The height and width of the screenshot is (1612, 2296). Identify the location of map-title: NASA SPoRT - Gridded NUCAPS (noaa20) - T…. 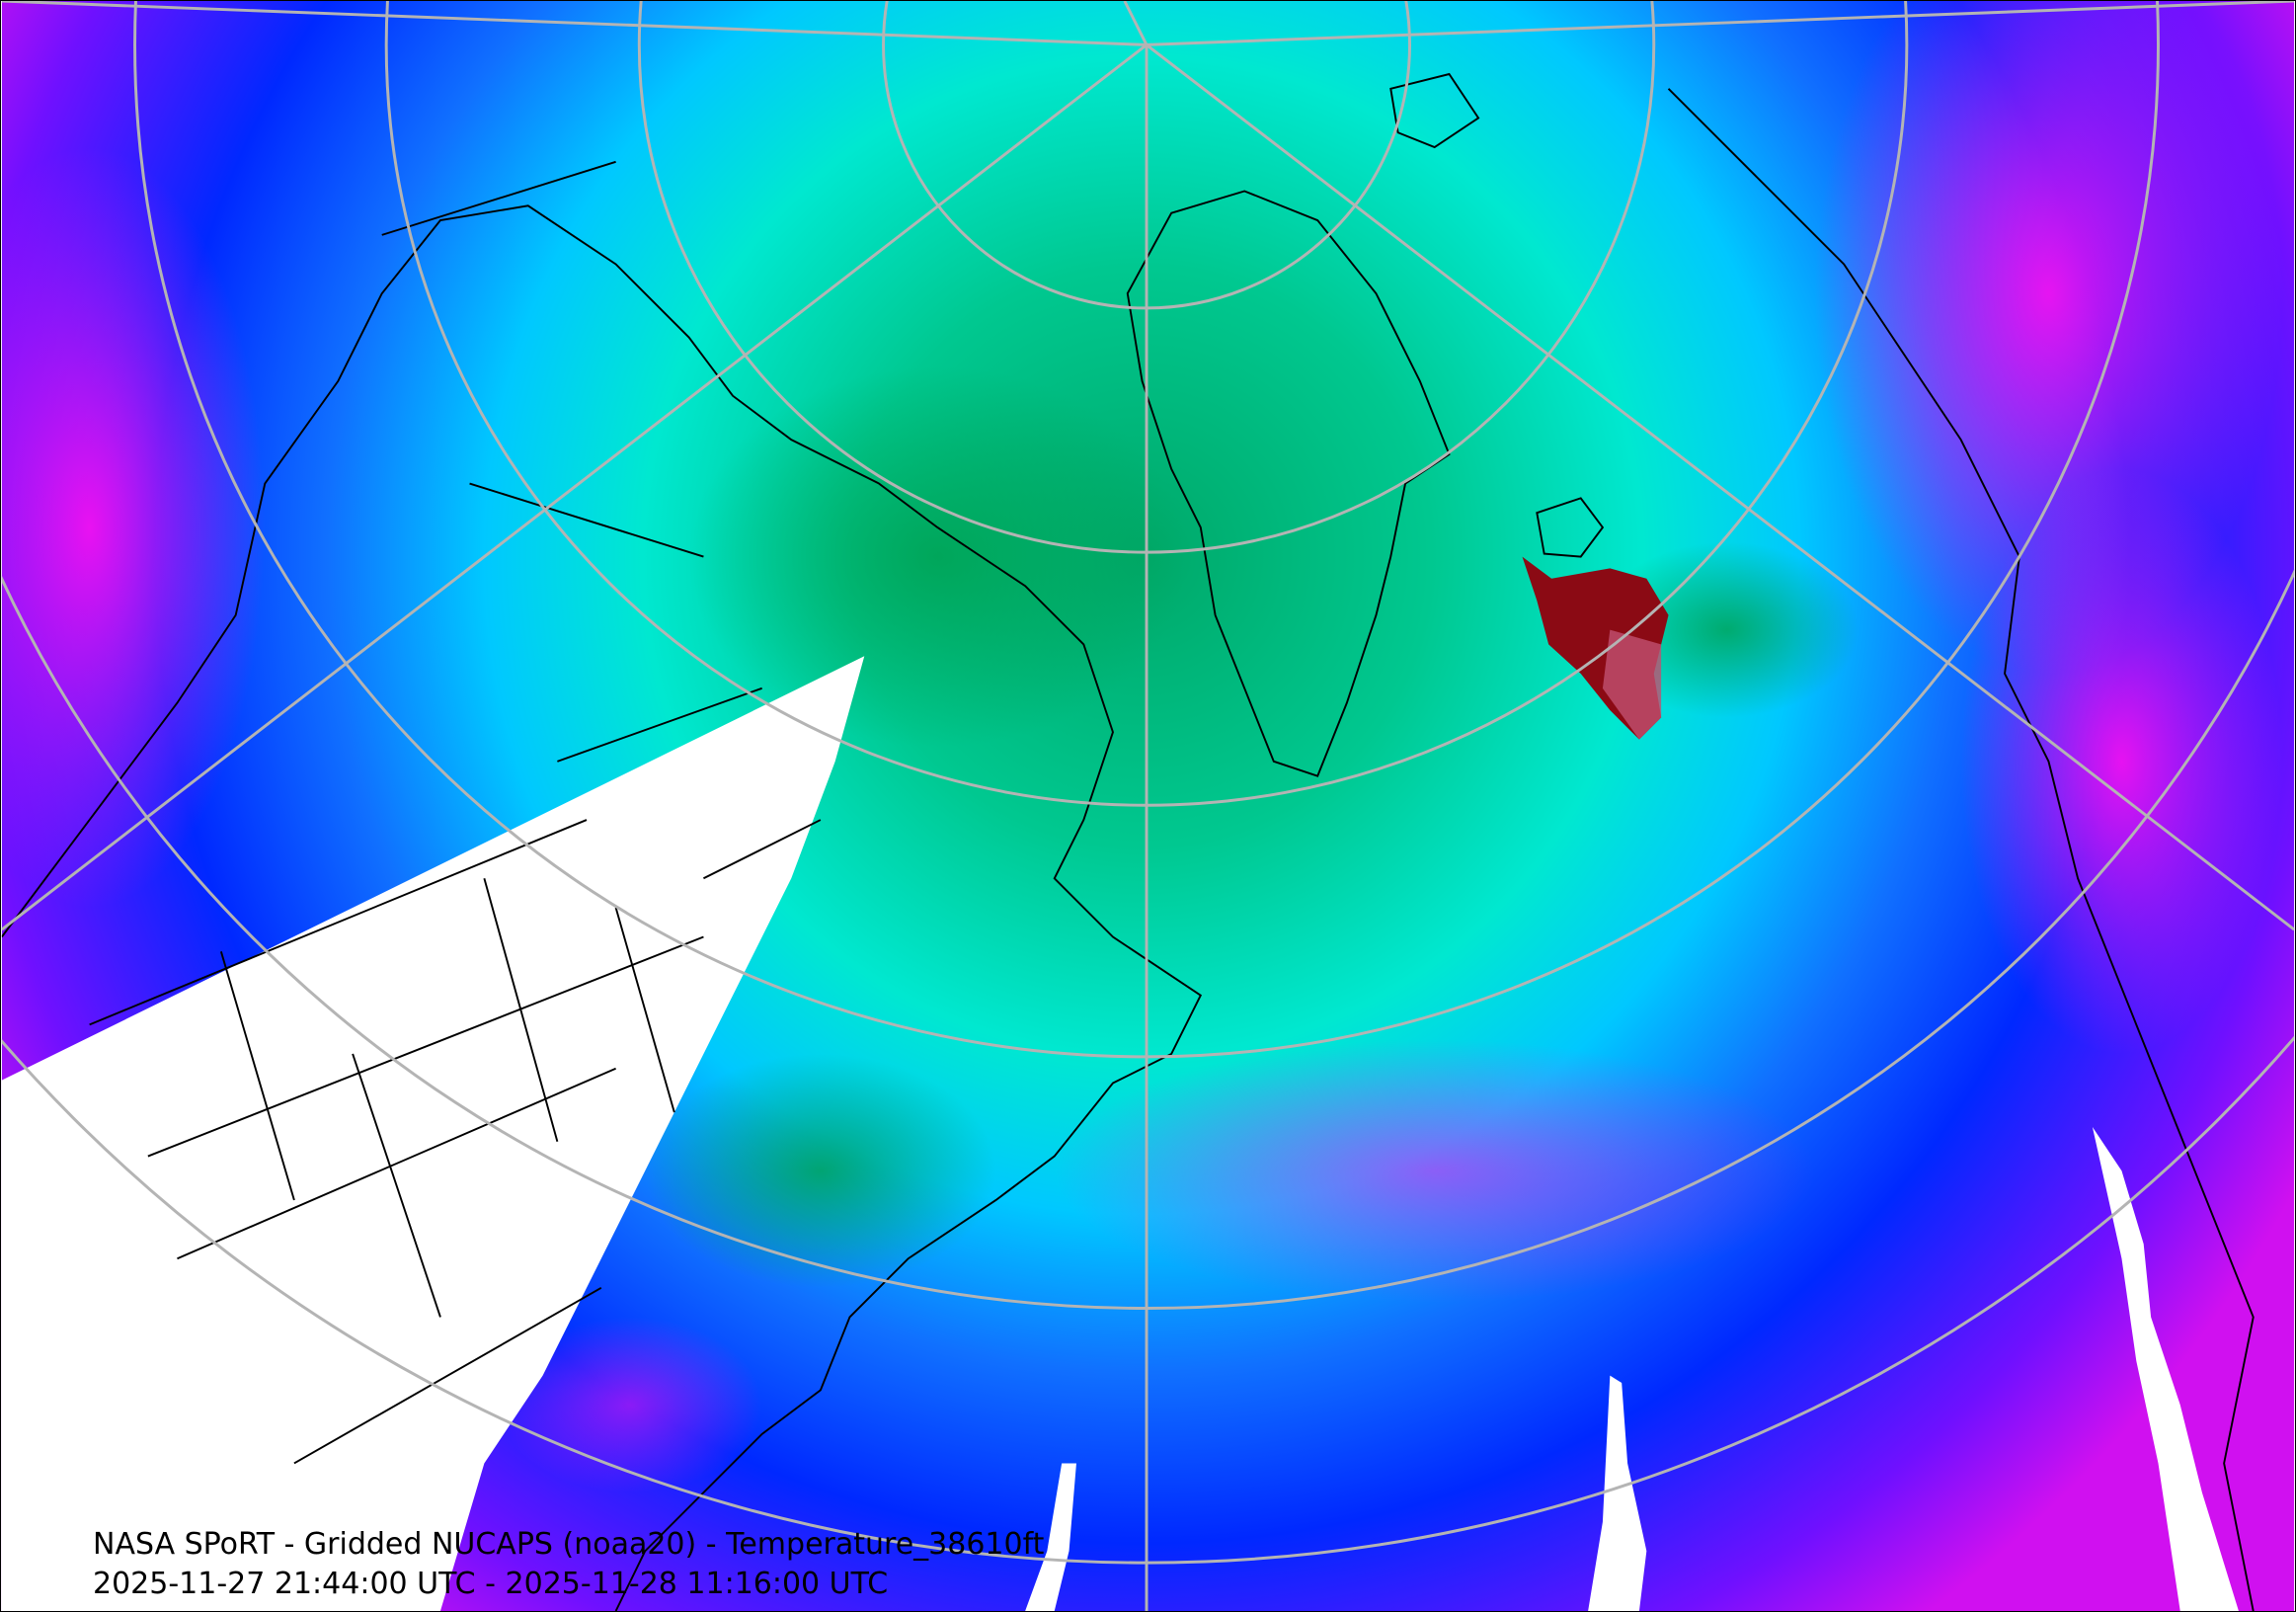
(569, 1544).